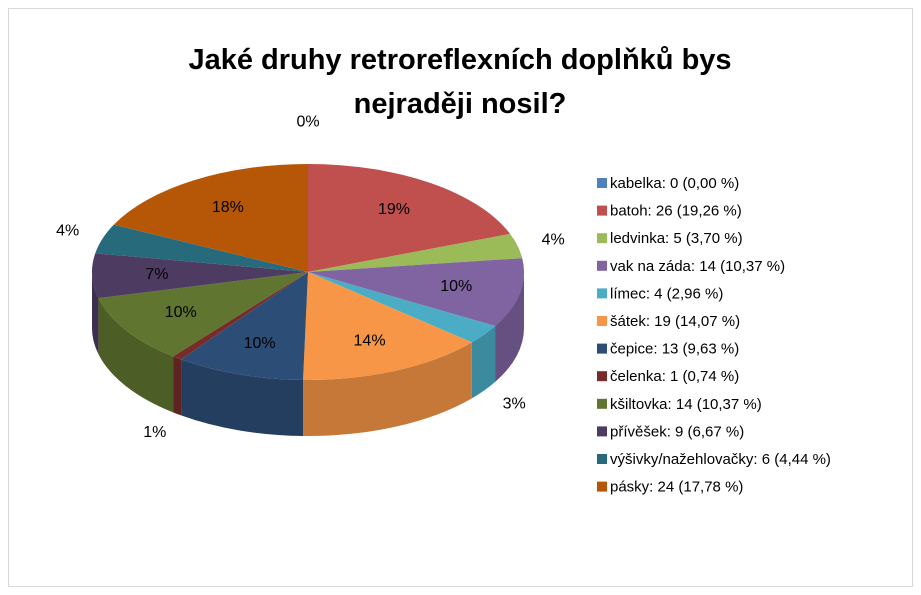 Image resolution: width=921 pixels, height=595 pixels. I want to click on data-label: 18%, so click(228, 207).